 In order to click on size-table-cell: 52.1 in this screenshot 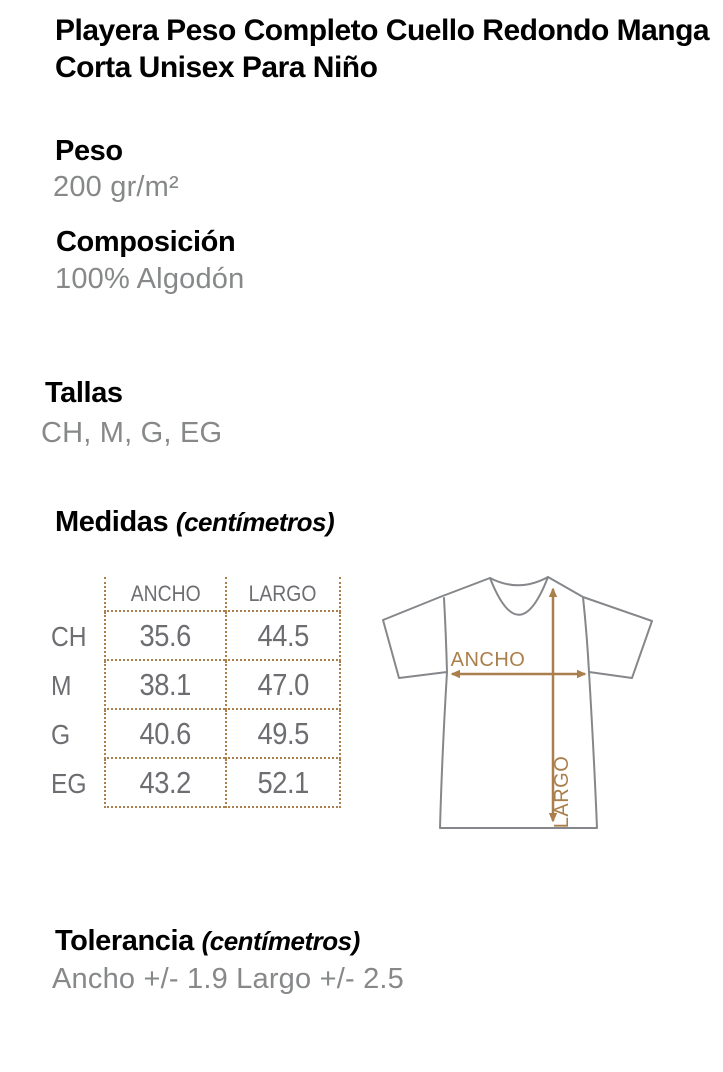, I will do `click(283, 783)`.